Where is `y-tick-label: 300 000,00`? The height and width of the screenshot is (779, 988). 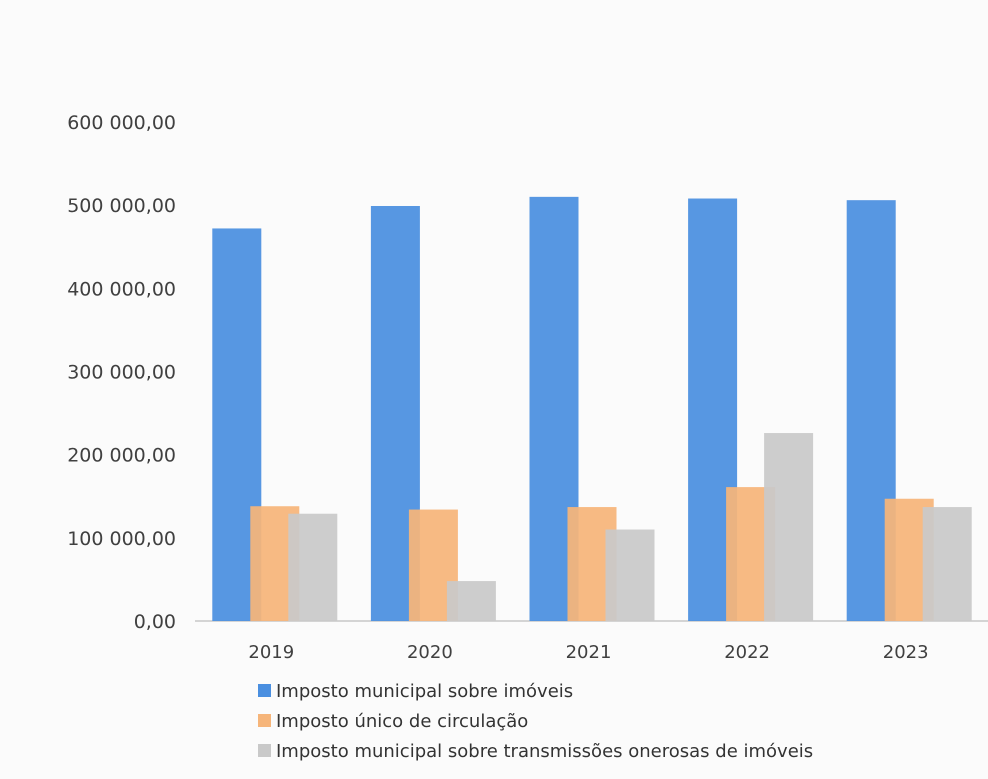 y-tick-label: 300 000,00 is located at coordinates (121, 373).